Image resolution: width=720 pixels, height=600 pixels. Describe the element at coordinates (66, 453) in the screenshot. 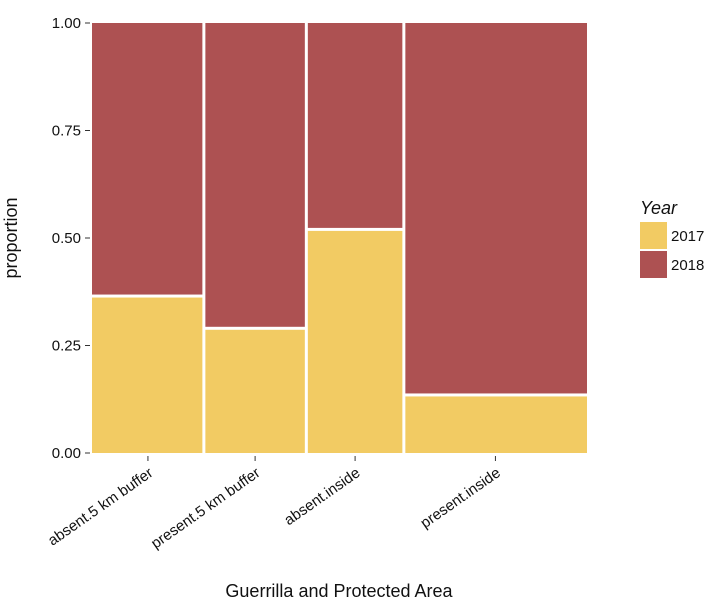

I see `y-tick-label: 0.00` at that location.